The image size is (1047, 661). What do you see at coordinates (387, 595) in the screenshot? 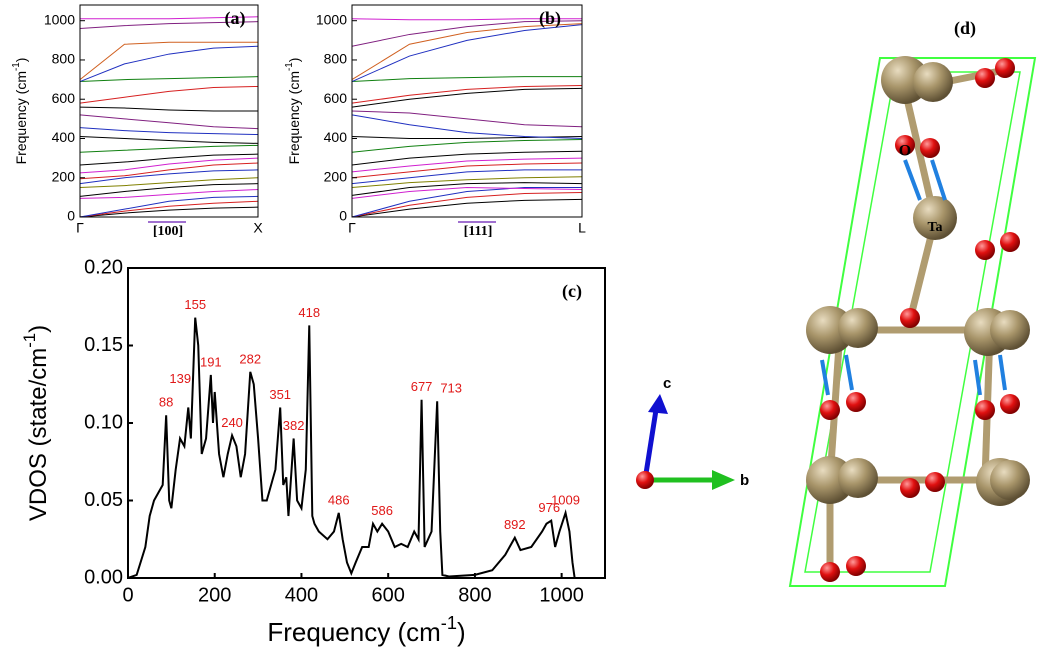
I see `x-tick-label: 600` at bounding box center [387, 595].